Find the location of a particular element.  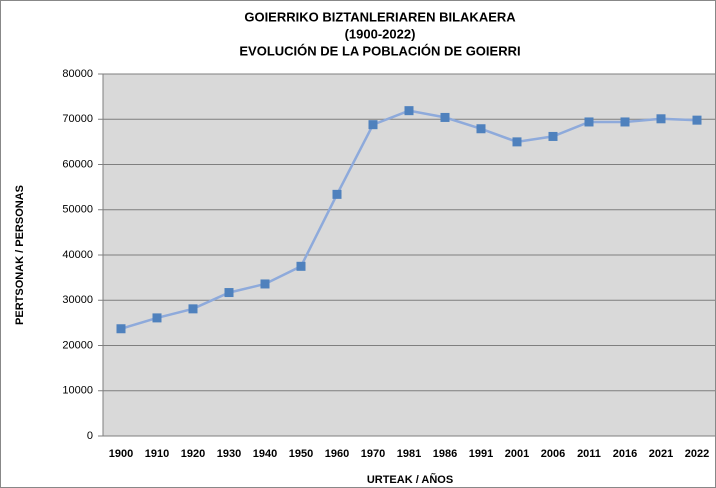

y-tick-label: 30000 is located at coordinates (77, 300).